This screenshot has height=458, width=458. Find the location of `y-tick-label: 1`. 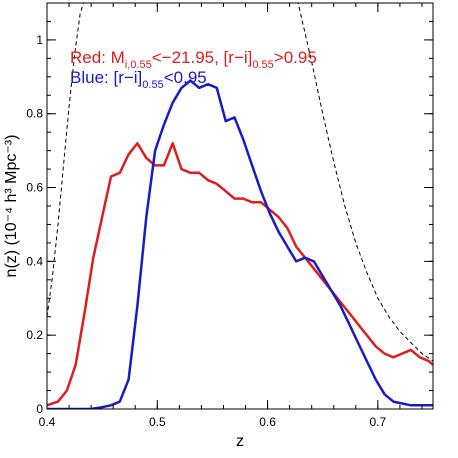

y-tick-label: 1 is located at coordinates (39, 40).